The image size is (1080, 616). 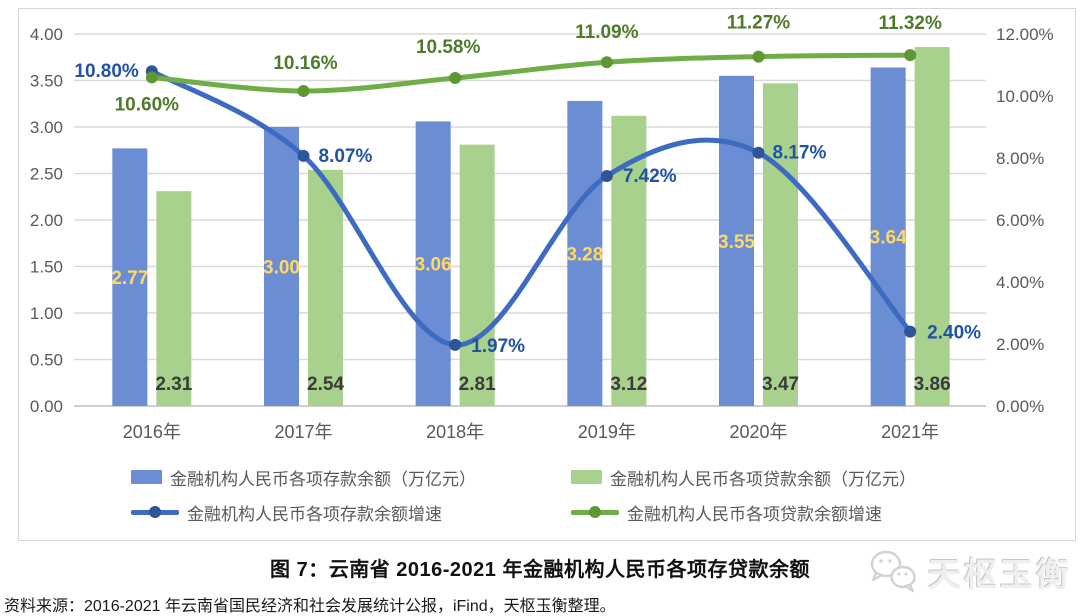 I want to click on loan-bar-swatch, so click(x=586, y=477).